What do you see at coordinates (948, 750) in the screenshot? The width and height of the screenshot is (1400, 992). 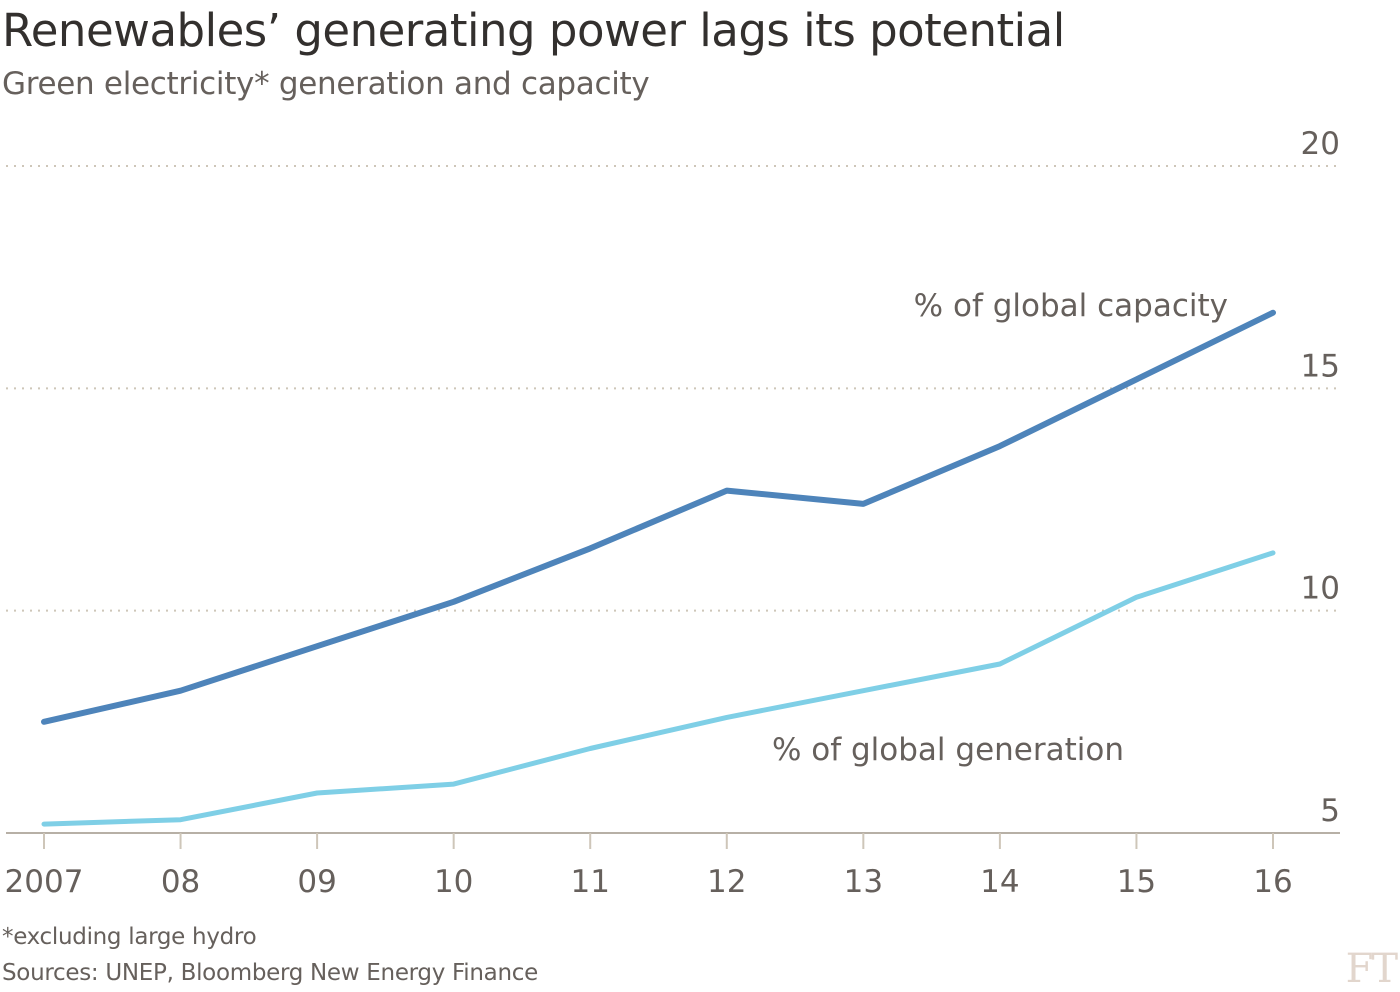 I see `series-label-generation: % of global generation` at bounding box center [948, 750].